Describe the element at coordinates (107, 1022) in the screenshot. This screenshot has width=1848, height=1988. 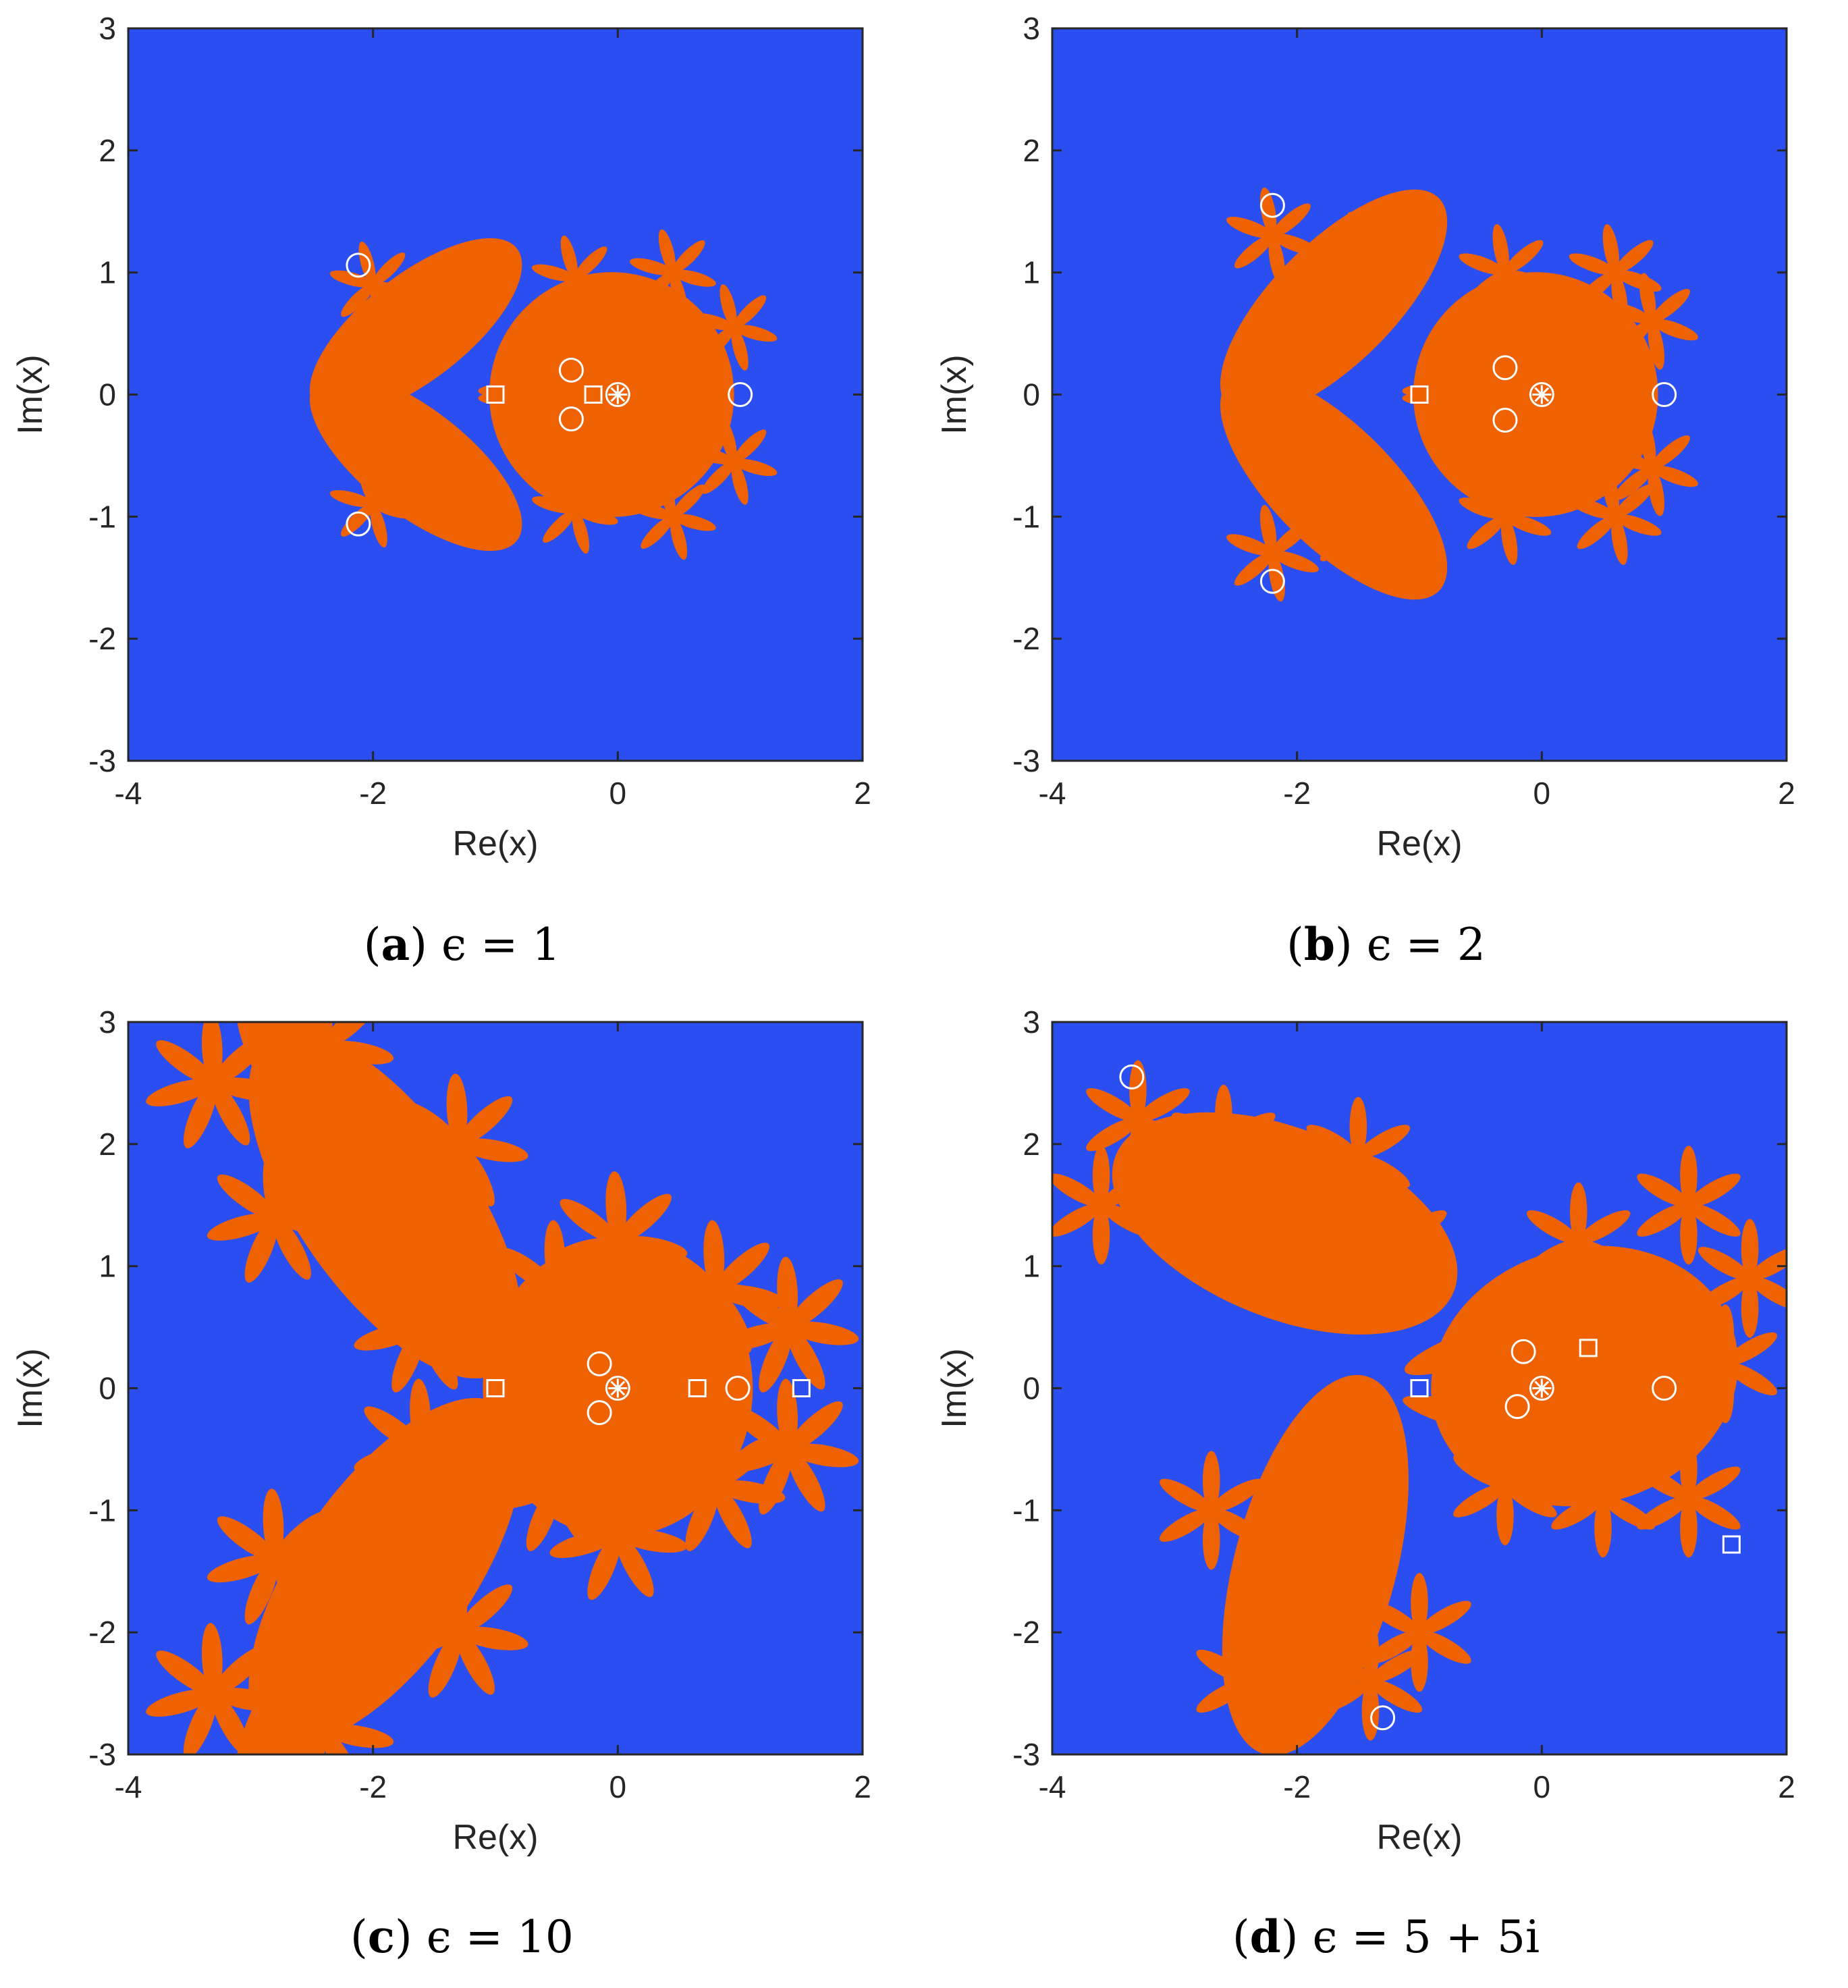
I see `y-tick-label: 3` at that location.